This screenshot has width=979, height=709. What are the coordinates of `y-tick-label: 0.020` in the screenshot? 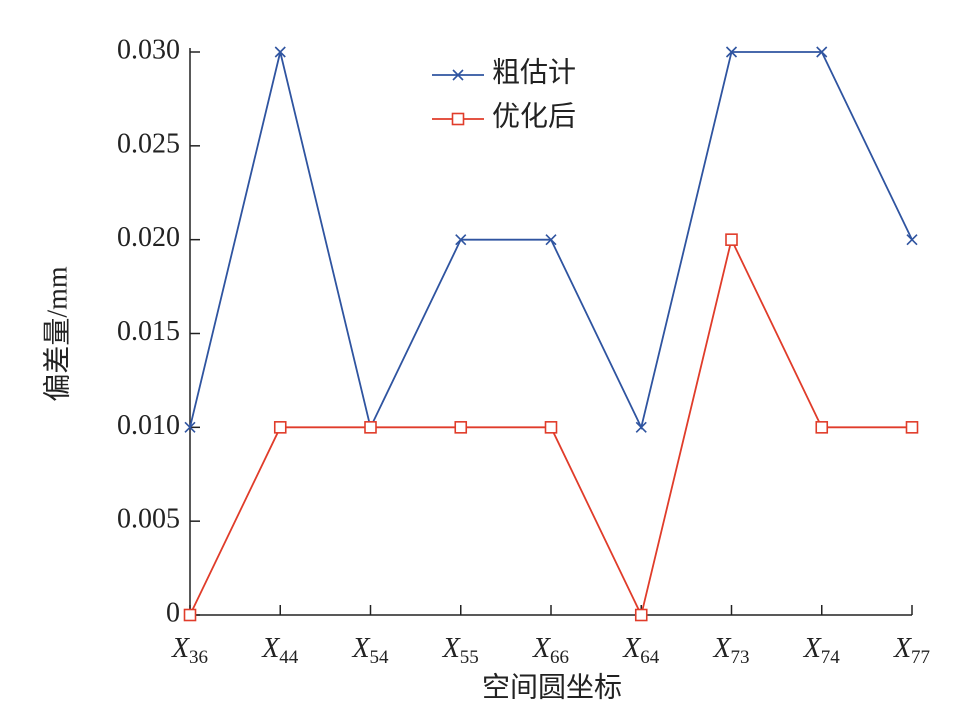 It's located at (148, 237).